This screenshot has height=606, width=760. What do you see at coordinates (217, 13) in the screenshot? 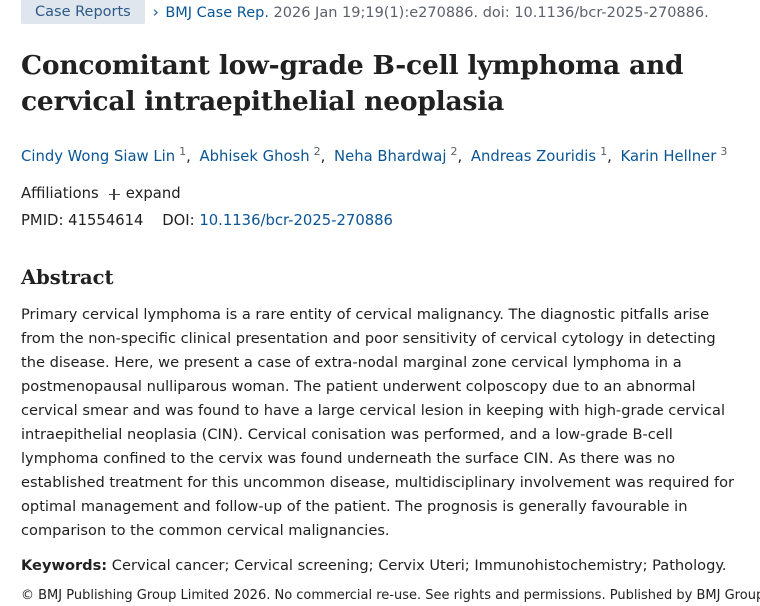
I see `journal-link: BMJ Case Rep.` at bounding box center [217, 13].